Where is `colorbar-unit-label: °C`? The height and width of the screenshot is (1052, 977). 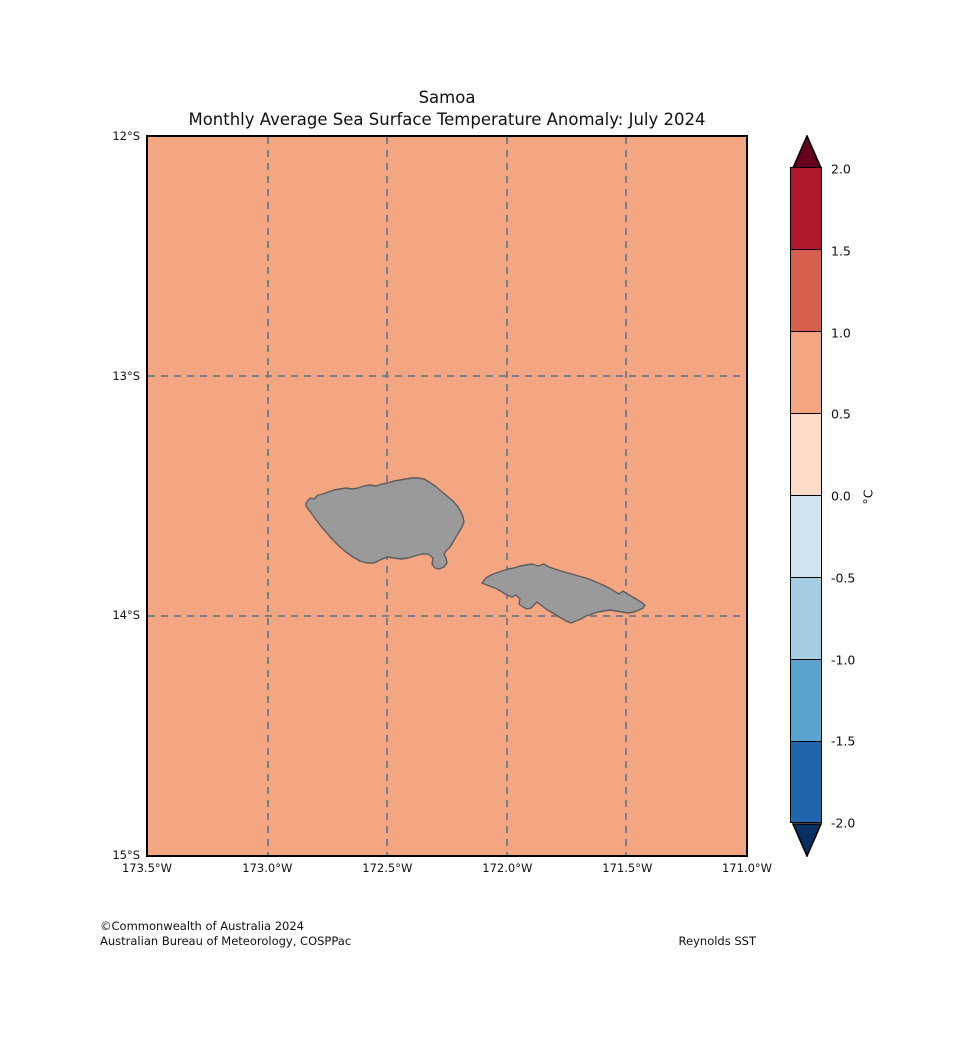
colorbar-unit-label: °C is located at coordinates (868, 497).